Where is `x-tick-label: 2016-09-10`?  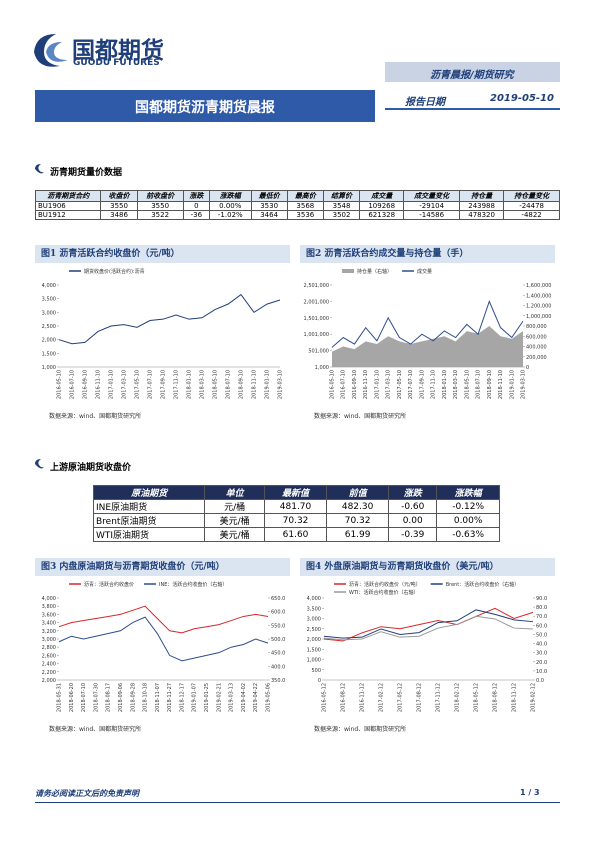 x-tick-label: 2016-09-10 is located at coordinates (355, 384).